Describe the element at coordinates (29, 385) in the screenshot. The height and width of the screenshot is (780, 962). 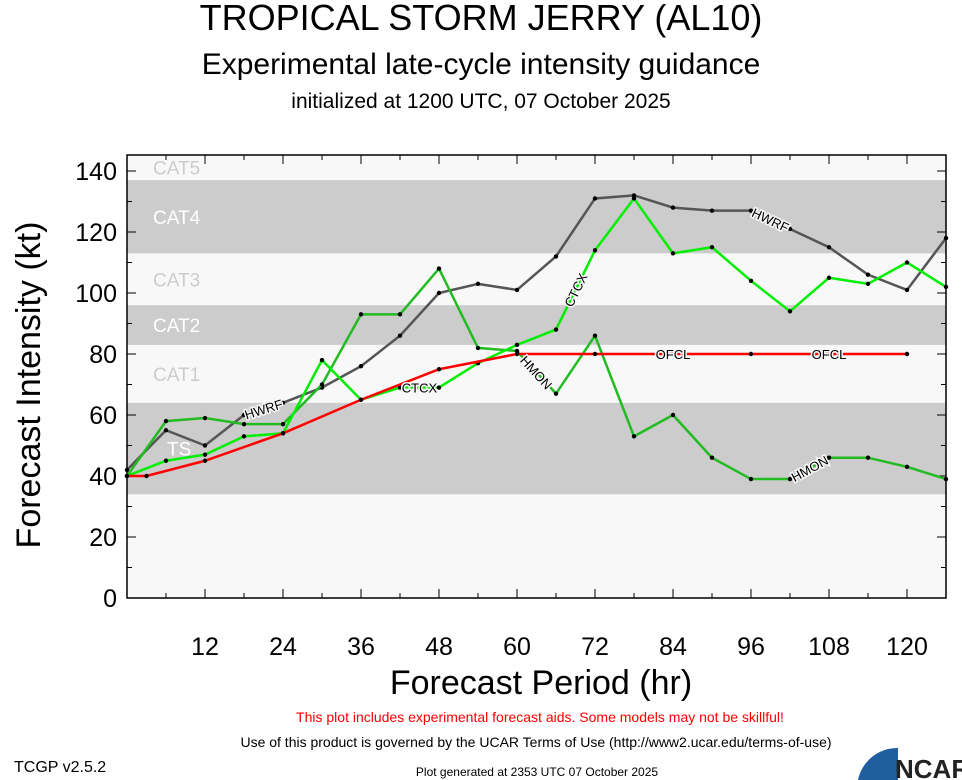
I see `y-axis-label: Forecast Intensity (kt)` at that location.